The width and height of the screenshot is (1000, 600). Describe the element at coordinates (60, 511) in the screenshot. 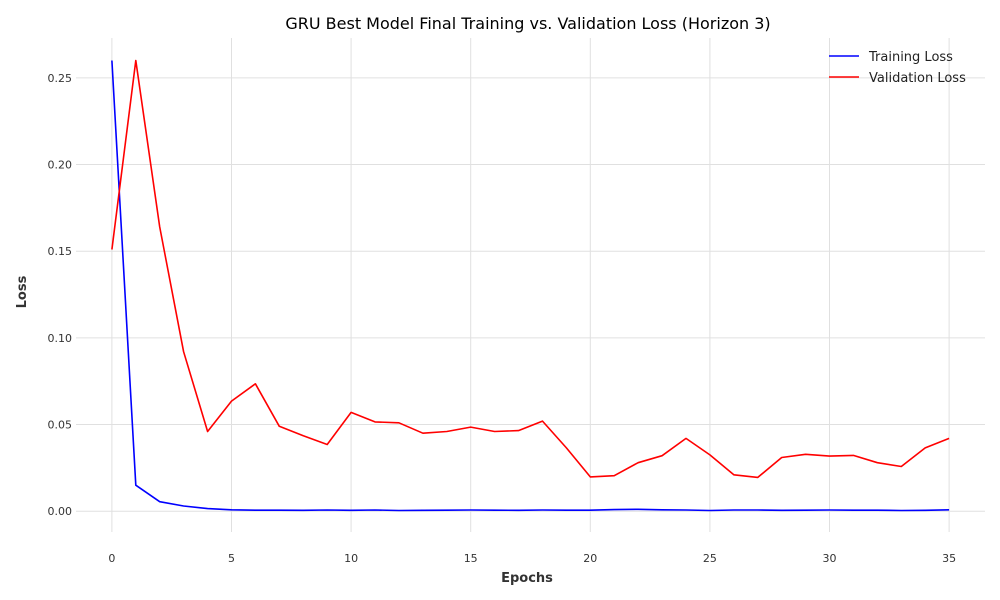

I see `y-tick-label: 0.00` at that location.